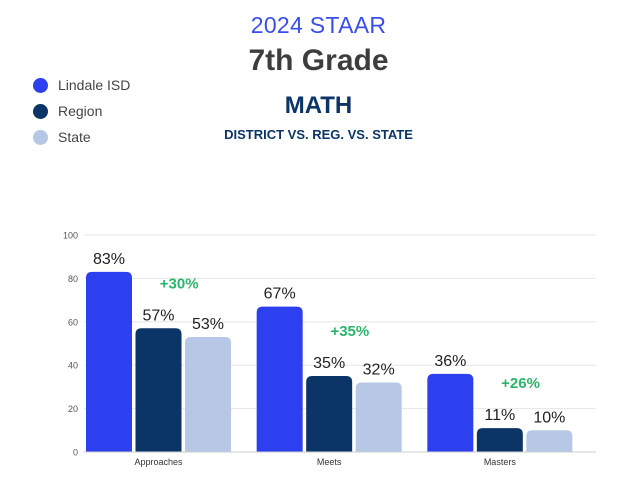  What do you see at coordinates (318, 105) in the screenshot?
I see `title-subject: MATH` at bounding box center [318, 105].